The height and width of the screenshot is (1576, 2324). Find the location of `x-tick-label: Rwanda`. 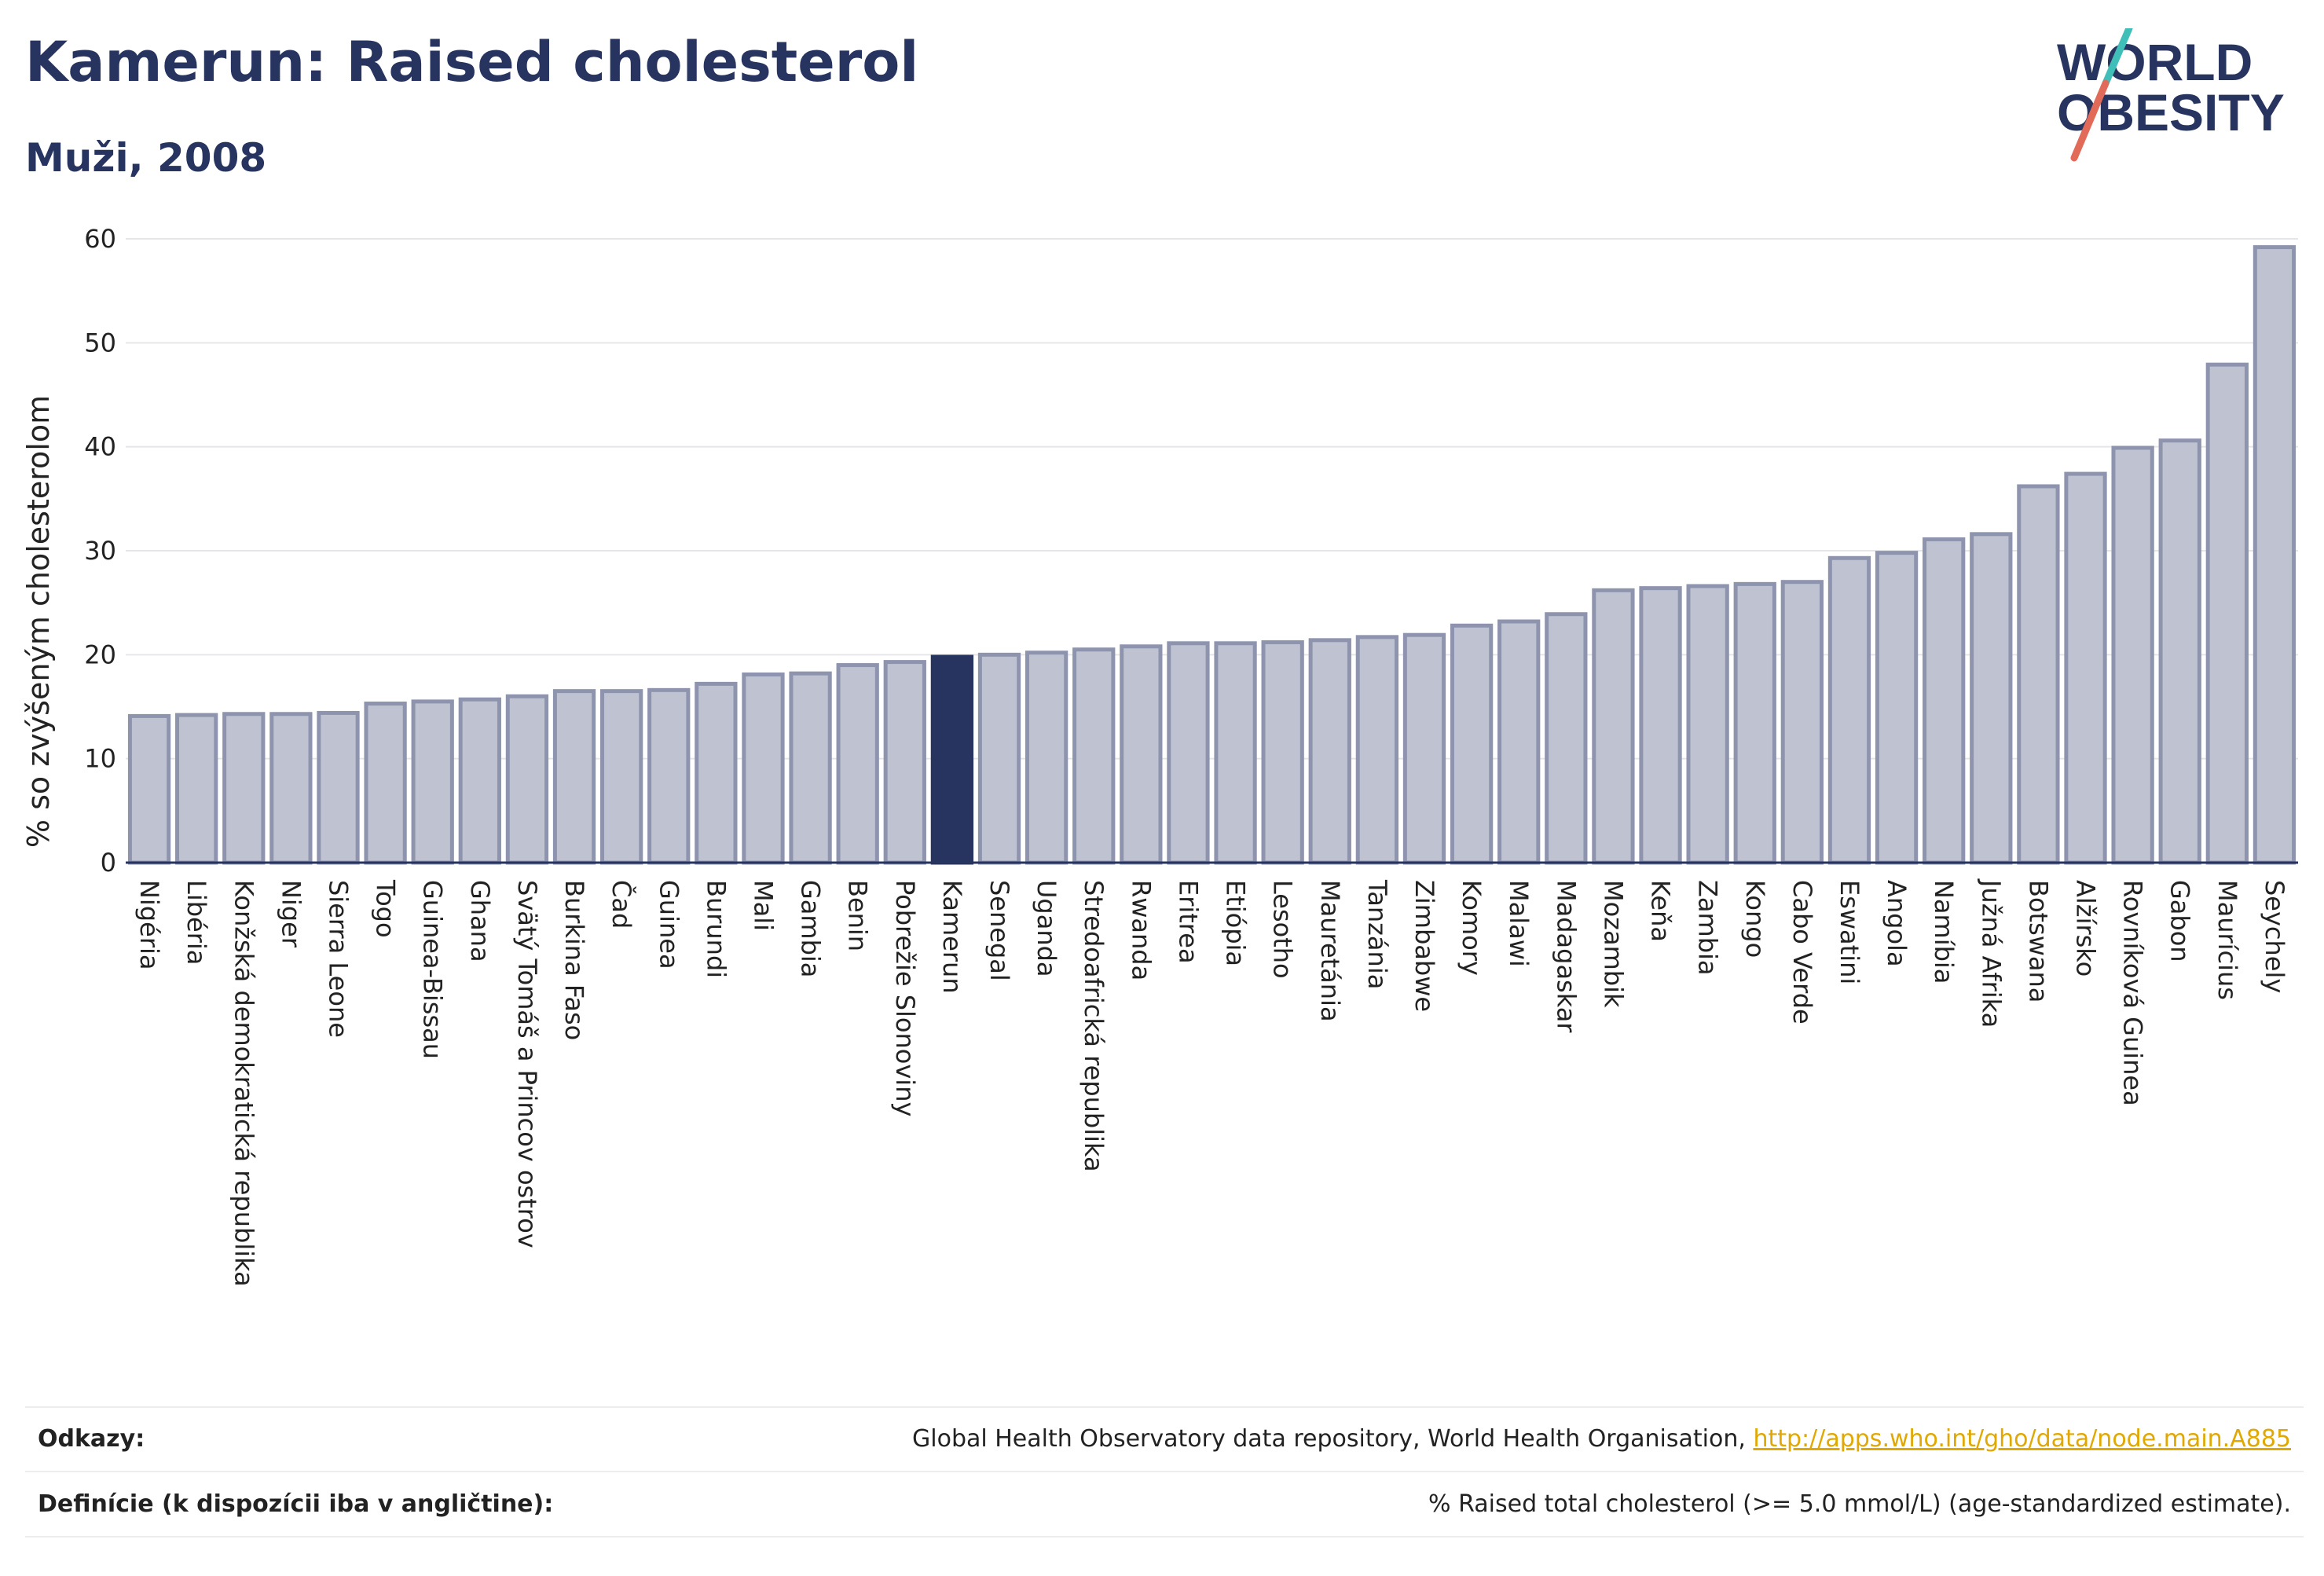

x-tick-label: Rwanda is located at coordinates (1141, 930).